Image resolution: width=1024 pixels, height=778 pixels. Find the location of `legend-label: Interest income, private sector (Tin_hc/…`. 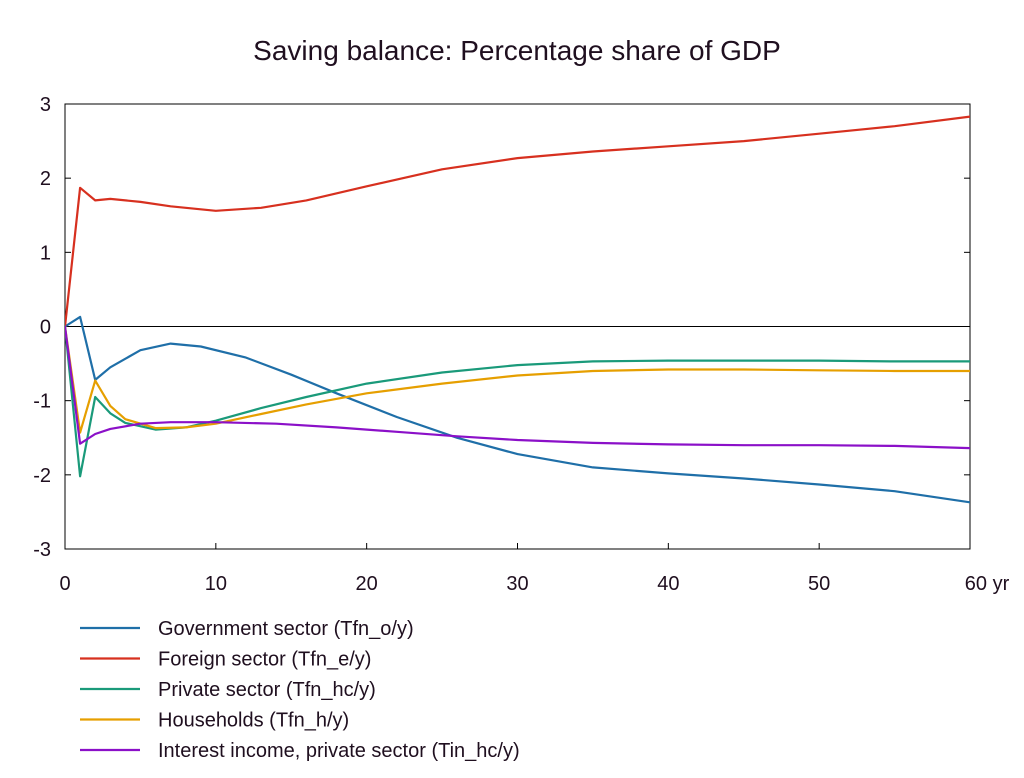

legend-label: Interest income, private sector (Tin_hc/… is located at coordinates (339, 751).